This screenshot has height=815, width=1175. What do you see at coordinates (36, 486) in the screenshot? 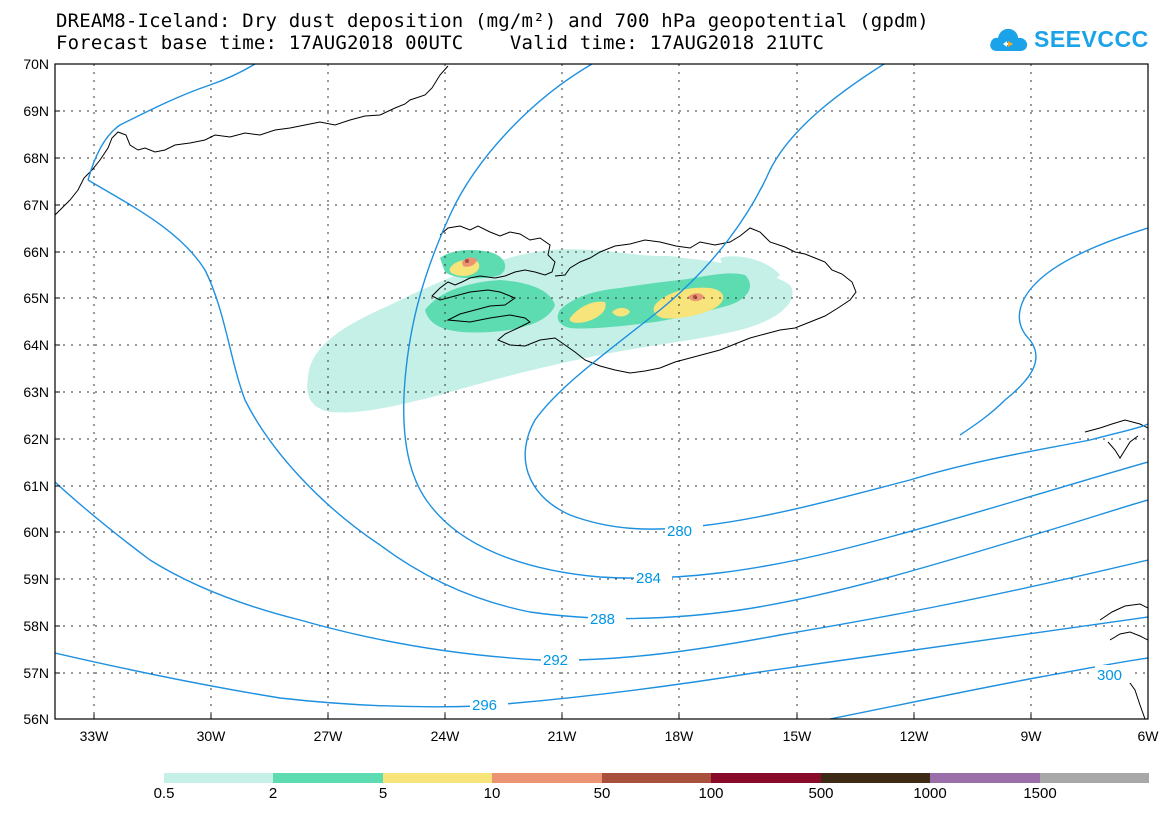
I see `lat-label: 61N` at bounding box center [36, 486].